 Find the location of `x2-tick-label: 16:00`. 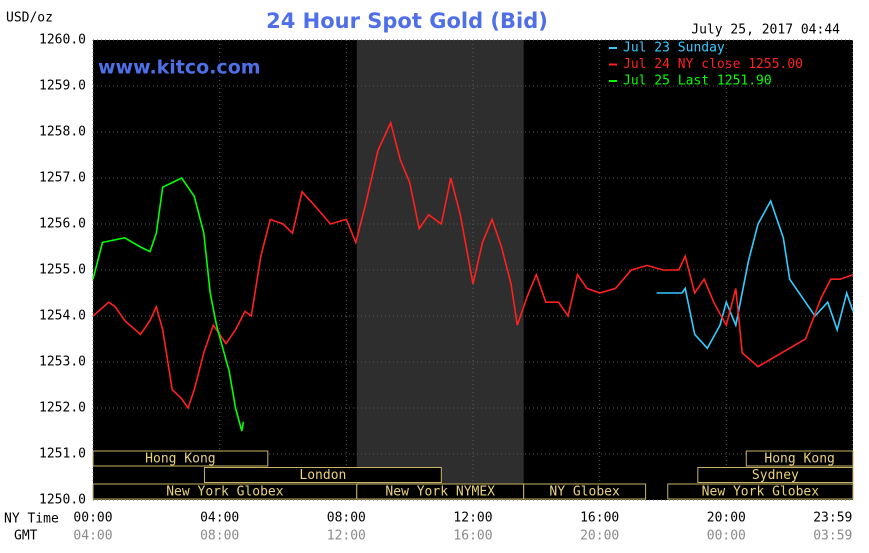

x2-tick-label: 16:00 is located at coordinates (472, 536).